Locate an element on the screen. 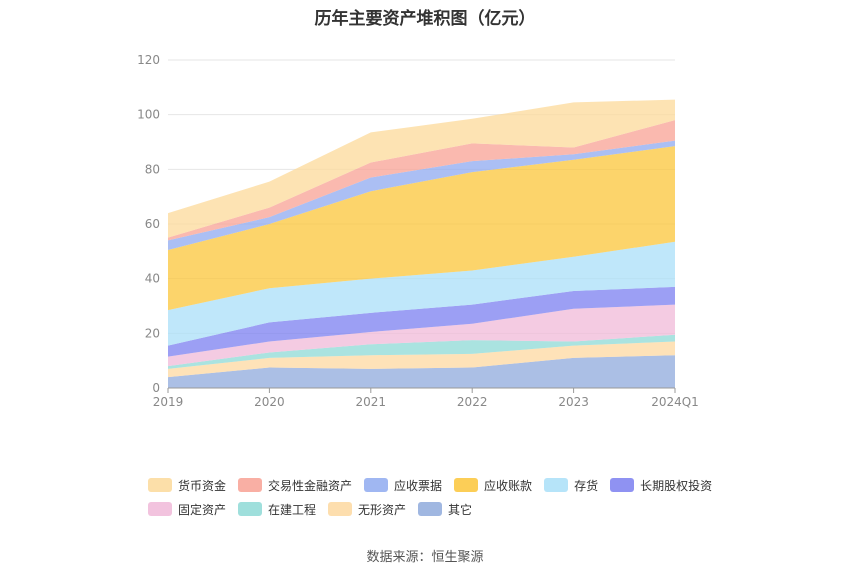 This screenshot has width=850, height=575. legend-item: 长期股权投资 is located at coordinates (661, 485).